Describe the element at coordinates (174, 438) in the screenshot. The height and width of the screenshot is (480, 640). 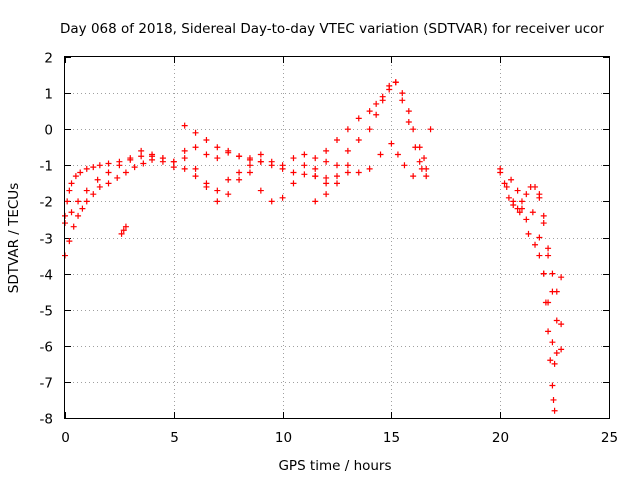
I see `x-tick-label: 5` at that location.